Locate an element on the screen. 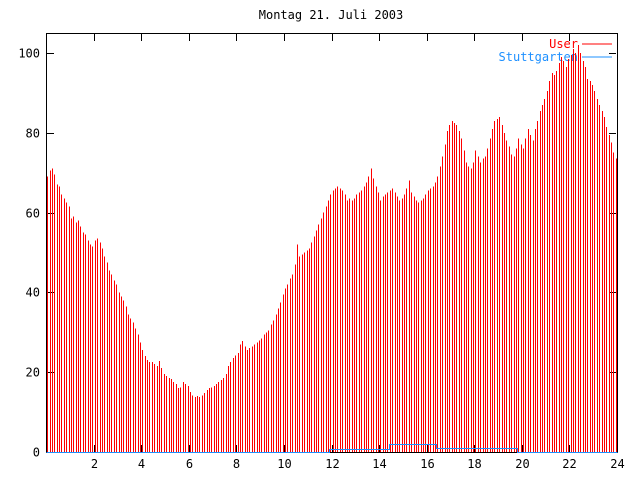 This screenshot has width=640, height=480. x-tick-label: 2 is located at coordinates (94, 464).